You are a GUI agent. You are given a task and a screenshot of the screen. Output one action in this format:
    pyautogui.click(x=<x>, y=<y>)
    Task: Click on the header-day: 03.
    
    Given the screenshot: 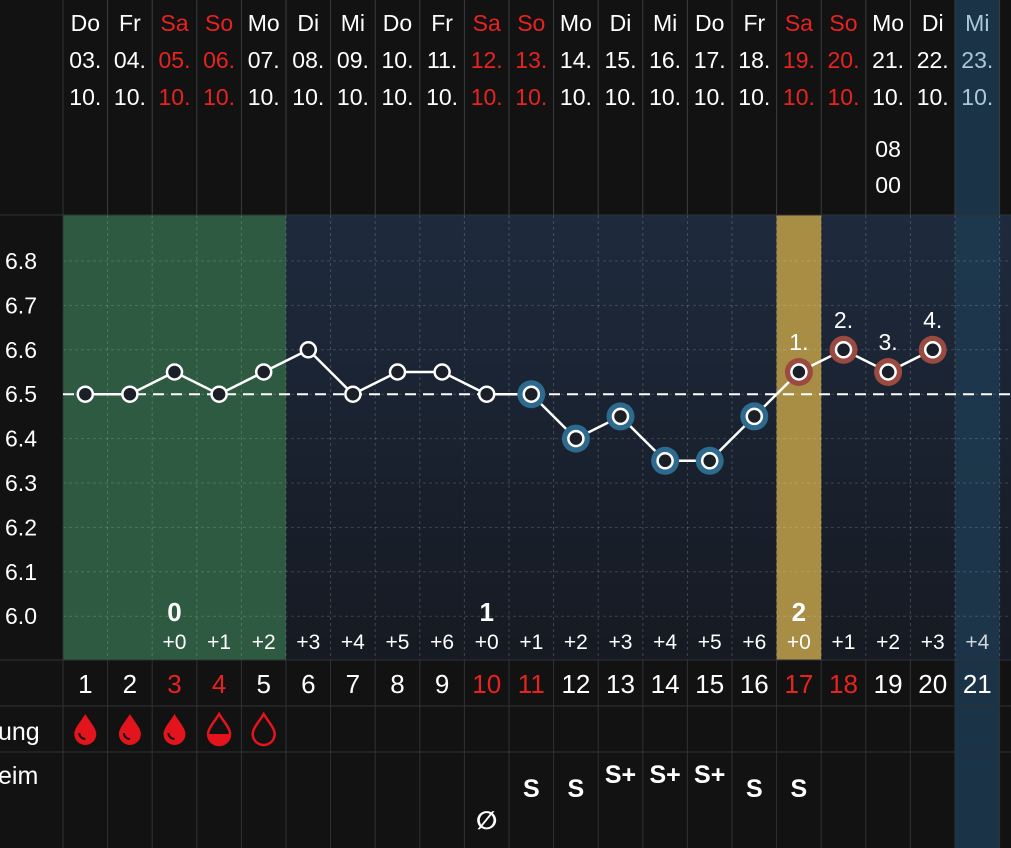 What is the action you would take?
    pyautogui.click(x=85, y=60)
    